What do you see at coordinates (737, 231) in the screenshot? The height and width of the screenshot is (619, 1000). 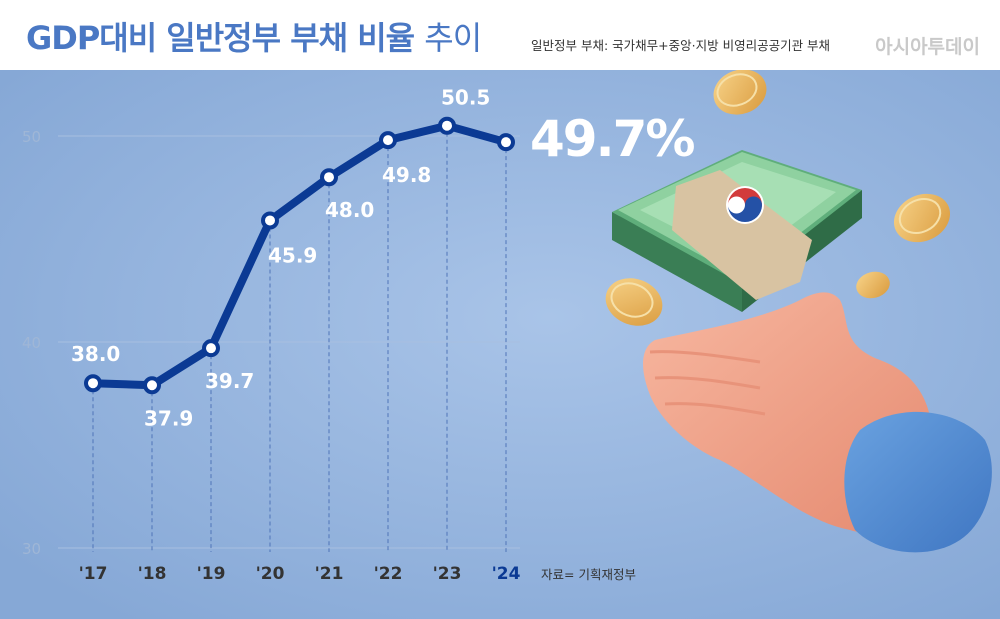 I see `money-stack-icon` at bounding box center [737, 231].